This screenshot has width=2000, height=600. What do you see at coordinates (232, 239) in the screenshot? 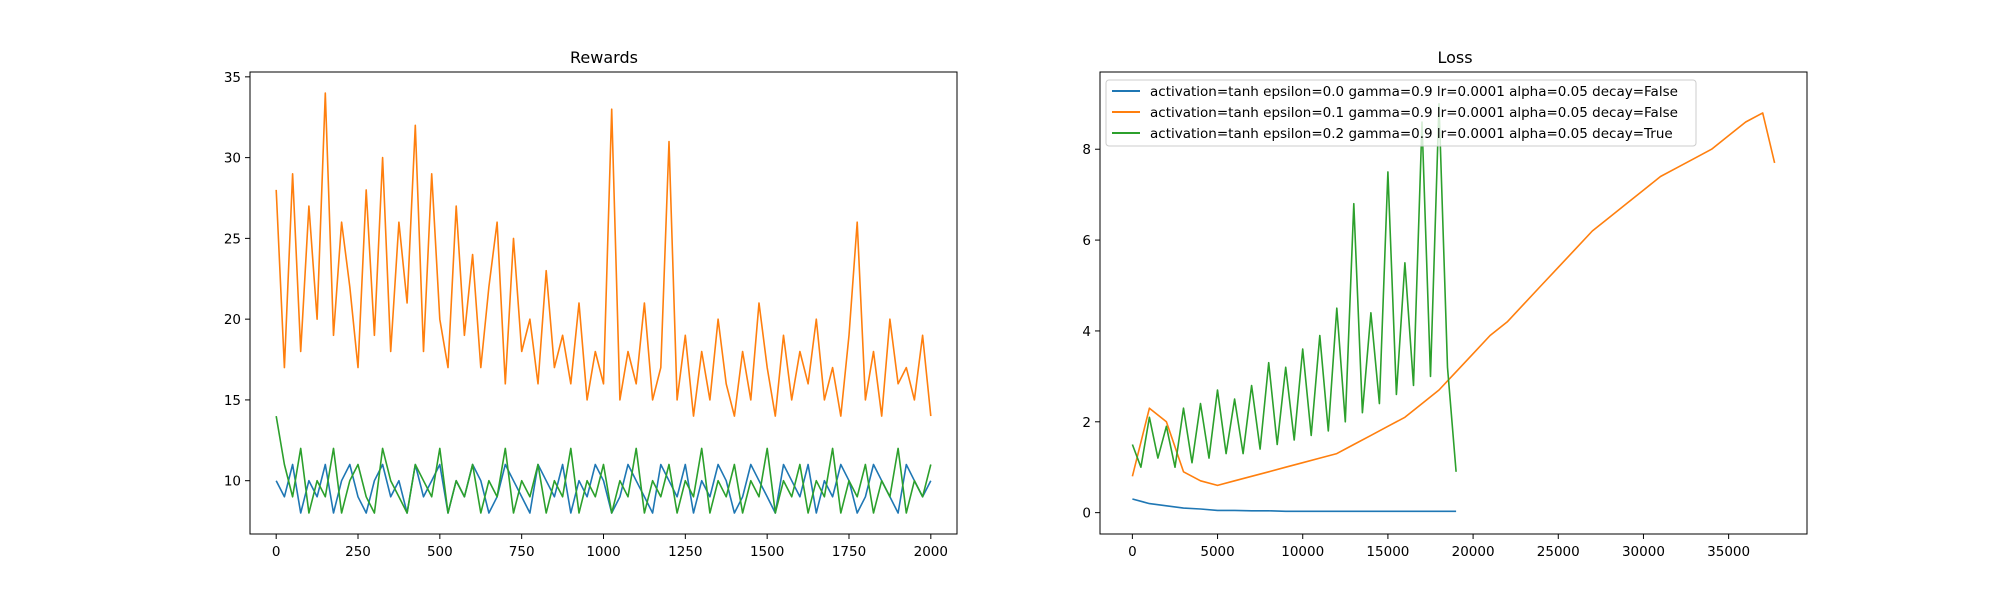
I see `rewards-y-tick-label: 25` at bounding box center [232, 239].